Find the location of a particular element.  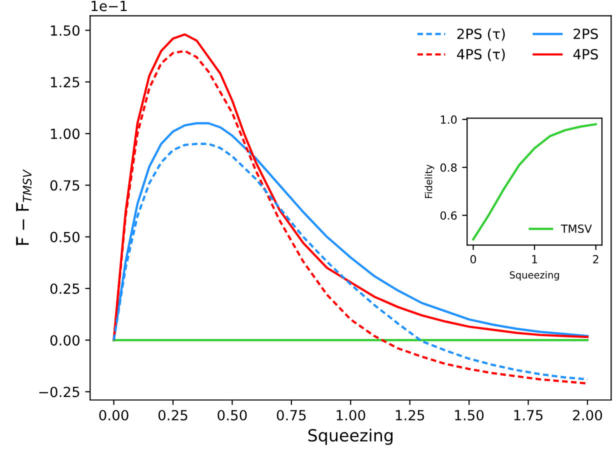

legend-label: 2PS (τ) is located at coordinates (481, 34).